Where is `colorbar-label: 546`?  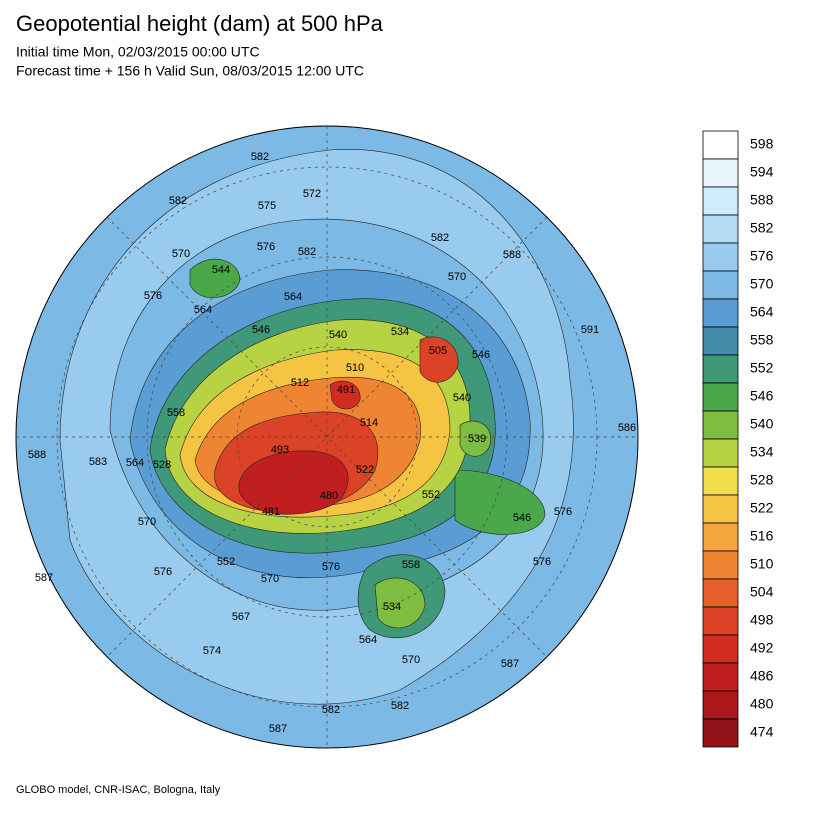
colorbar-label: 546 is located at coordinates (762, 396).